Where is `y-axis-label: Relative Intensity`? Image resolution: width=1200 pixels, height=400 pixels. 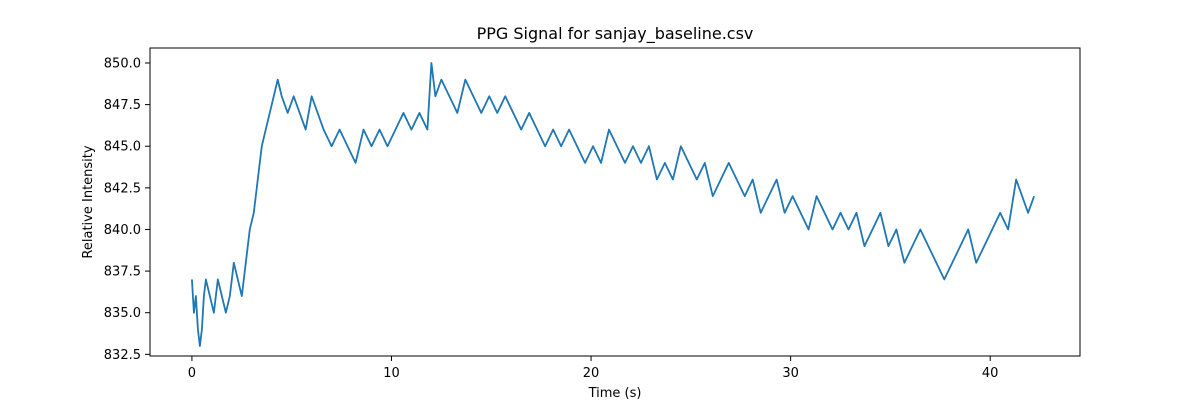
y-axis-label: Relative Intensity is located at coordinates (88, 201).